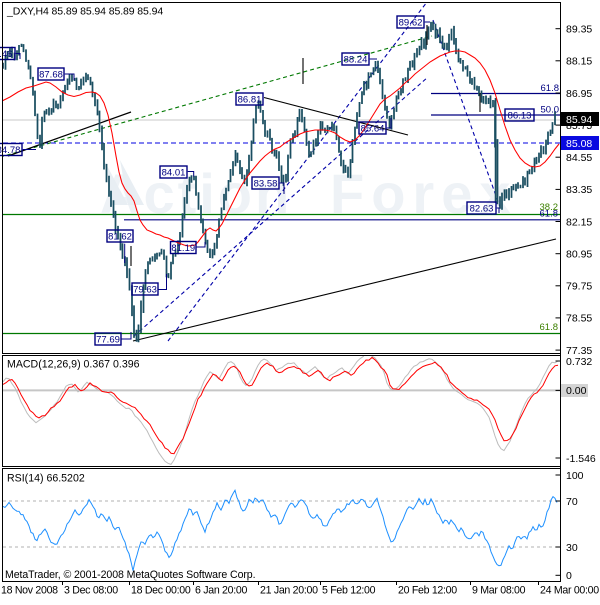 This screenshot has height=605, width=600. I want to click on svg-text: 84.55, so click(579, 158).